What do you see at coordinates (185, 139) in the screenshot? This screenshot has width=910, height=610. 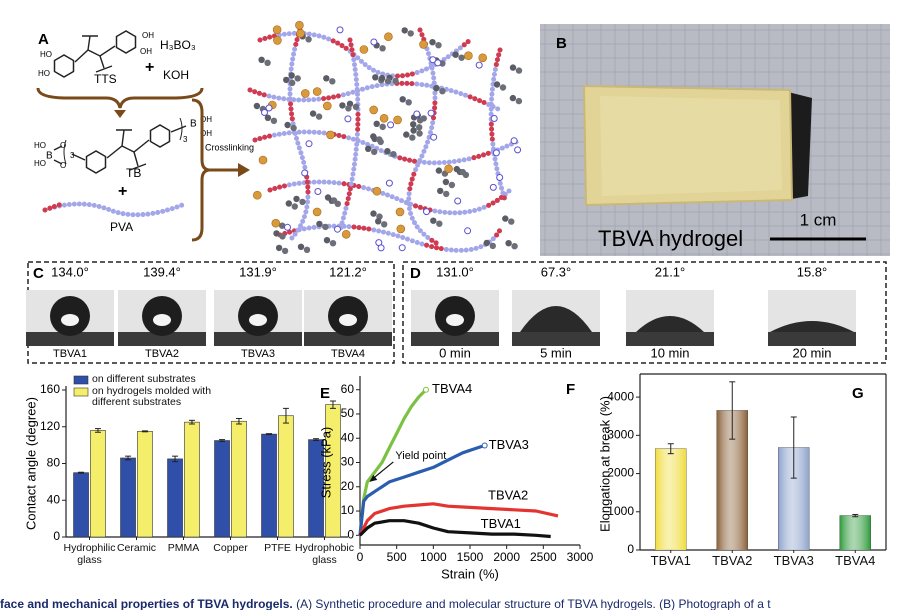 I see `group-label: 3` at bounding box center [185, 139].